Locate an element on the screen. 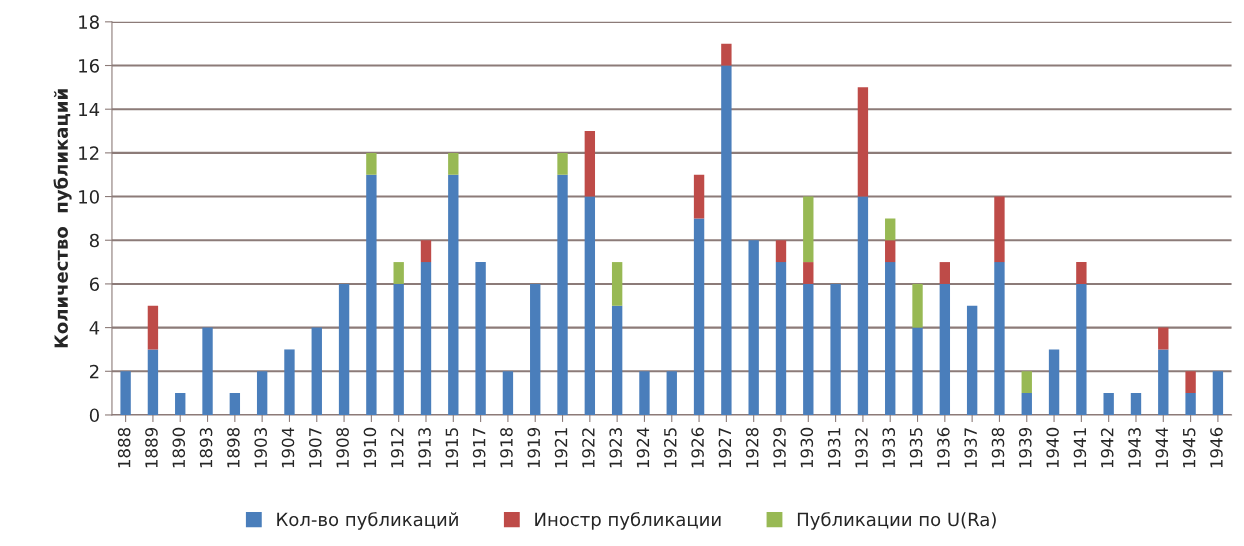  x-tick-label: 1922 is located at coordinates (588, 448).